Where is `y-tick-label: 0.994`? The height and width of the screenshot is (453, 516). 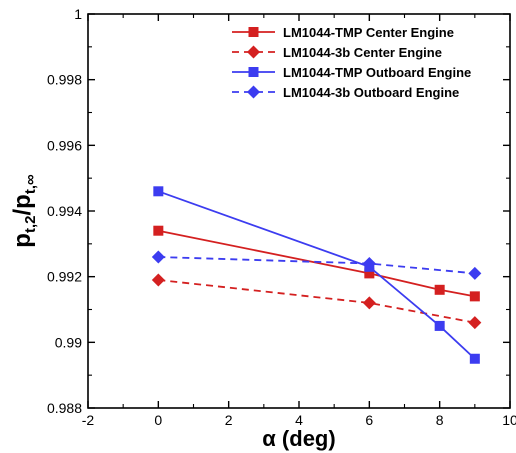 y-tick-label: 0.994 is located at coordinates (64, 211).